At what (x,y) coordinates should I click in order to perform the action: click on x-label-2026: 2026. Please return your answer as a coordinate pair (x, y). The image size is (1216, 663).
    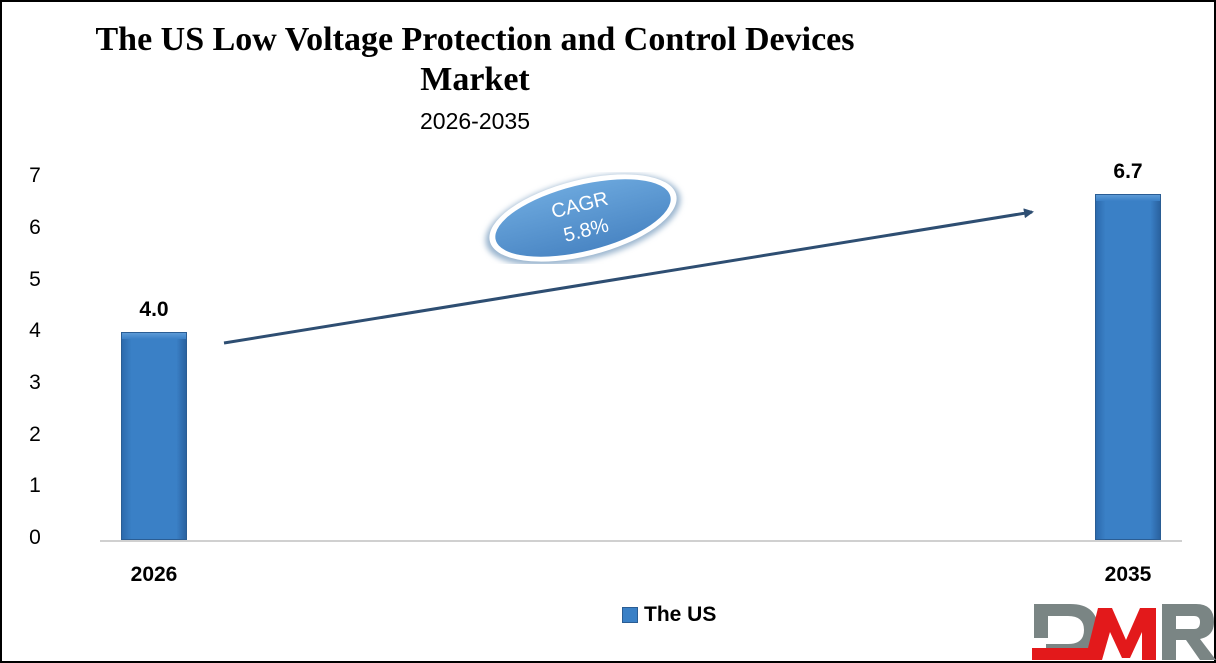
    Looking at the image, I should click on (154, 574).